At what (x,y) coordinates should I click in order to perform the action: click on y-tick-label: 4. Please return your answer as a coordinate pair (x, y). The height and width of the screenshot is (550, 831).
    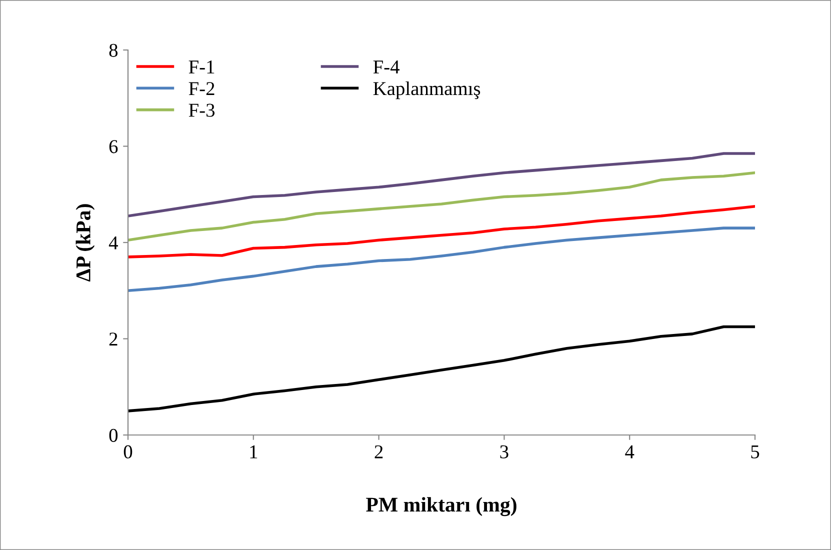
    Looking at the image, I should click on (113, 243).